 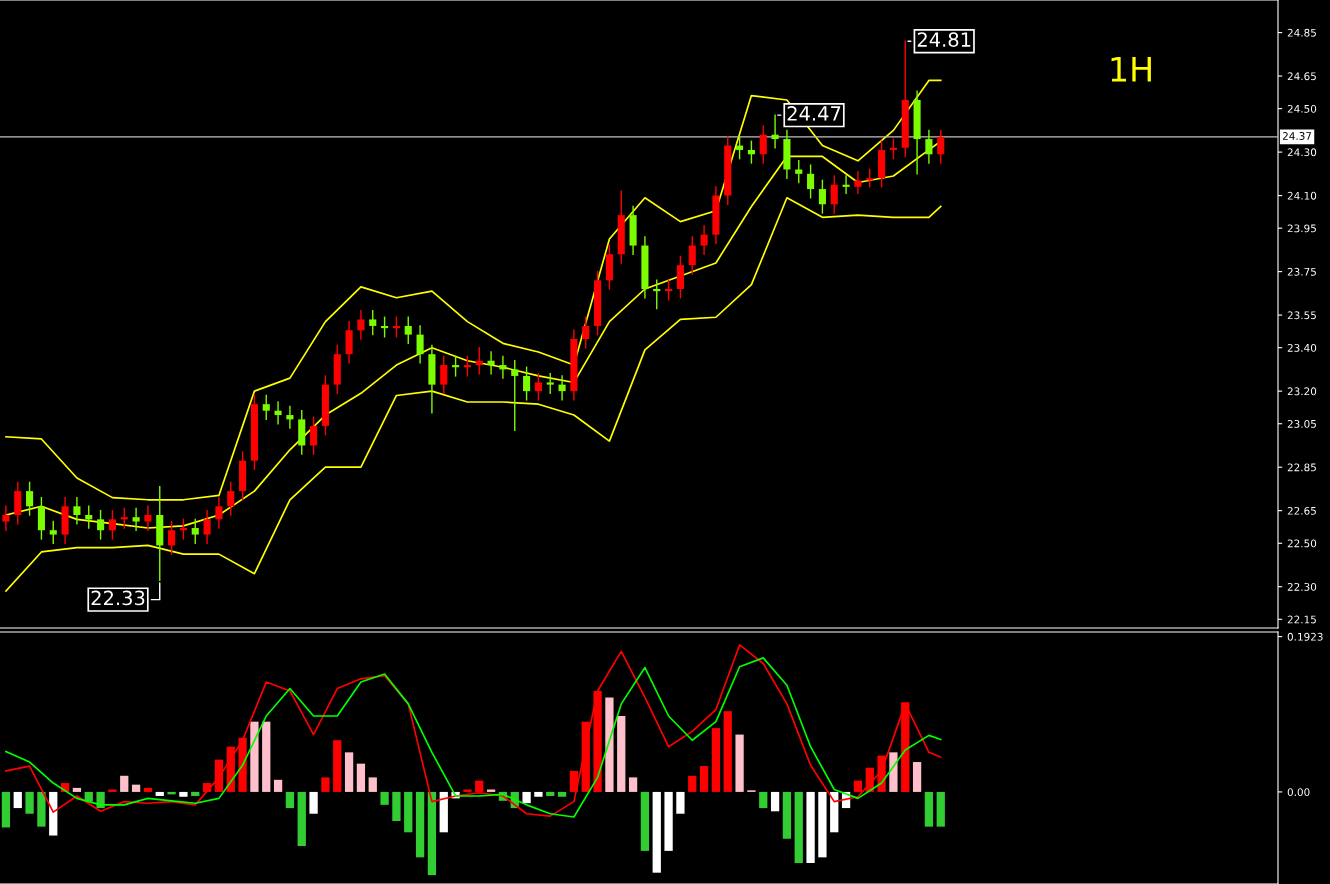 I want to click on y-tick-label: 0.1923, so click(x=1305, y=636).